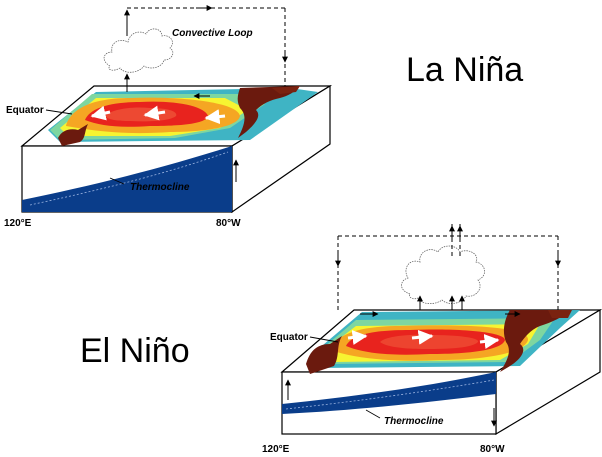  I want to click on la-nina-west-land, so click(73, 135).